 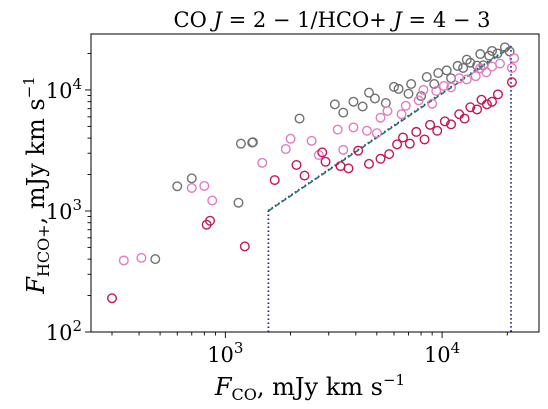 What do you see at coordinates (36, 185) in the screenshot?
I see `y-axis-label: FHCO+, mJy km s−1` at bounding box center [36, 185].